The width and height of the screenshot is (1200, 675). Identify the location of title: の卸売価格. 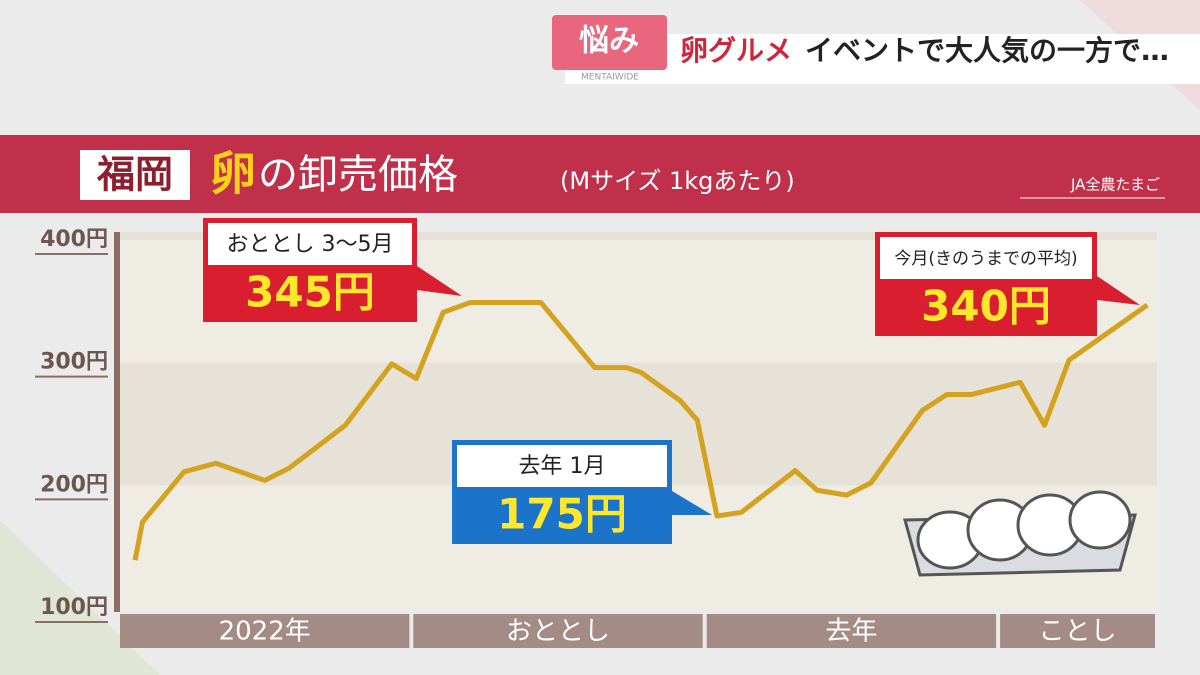
(358, 175).